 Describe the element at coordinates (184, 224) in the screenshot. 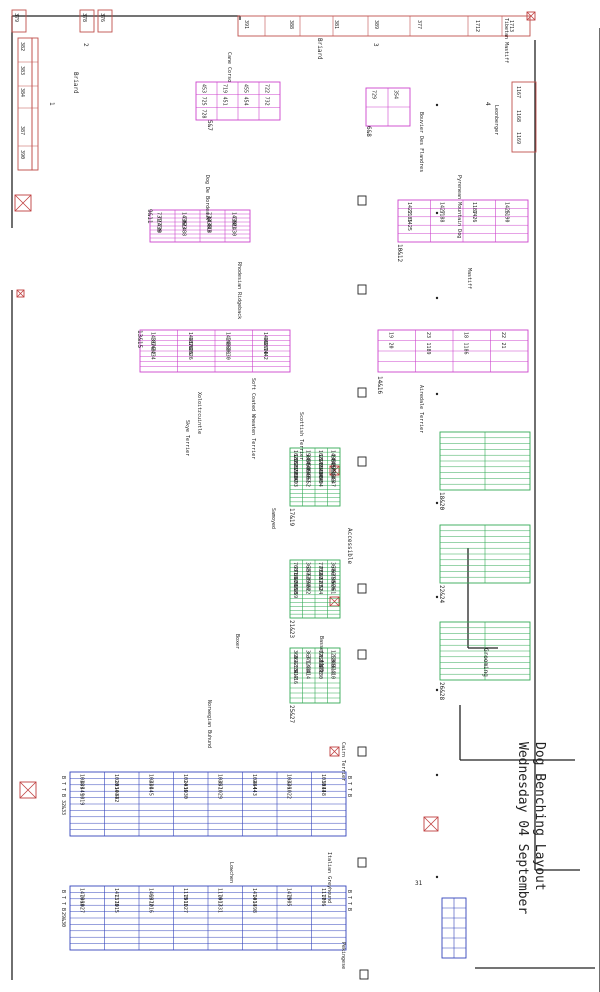

I see `bench-number: 723` at that location.